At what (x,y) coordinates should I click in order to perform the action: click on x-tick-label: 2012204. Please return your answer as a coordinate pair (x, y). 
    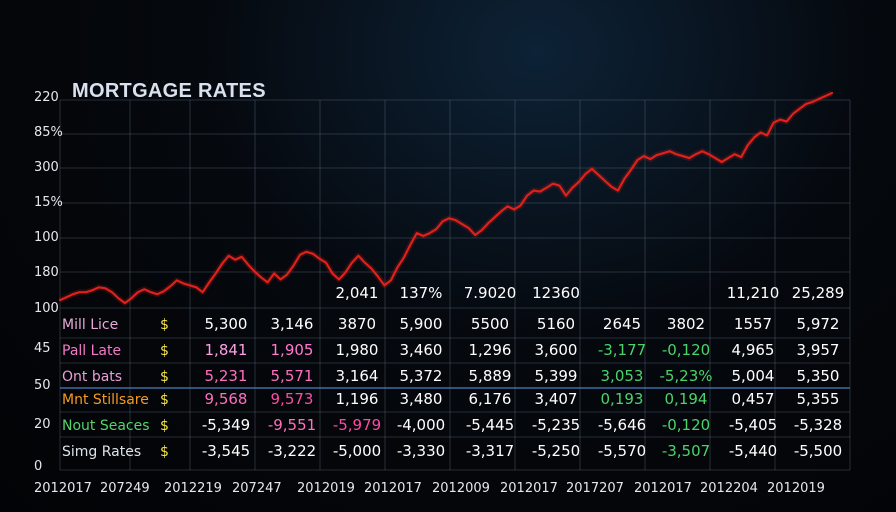
    Looking at the image, I should click on (729, 488).